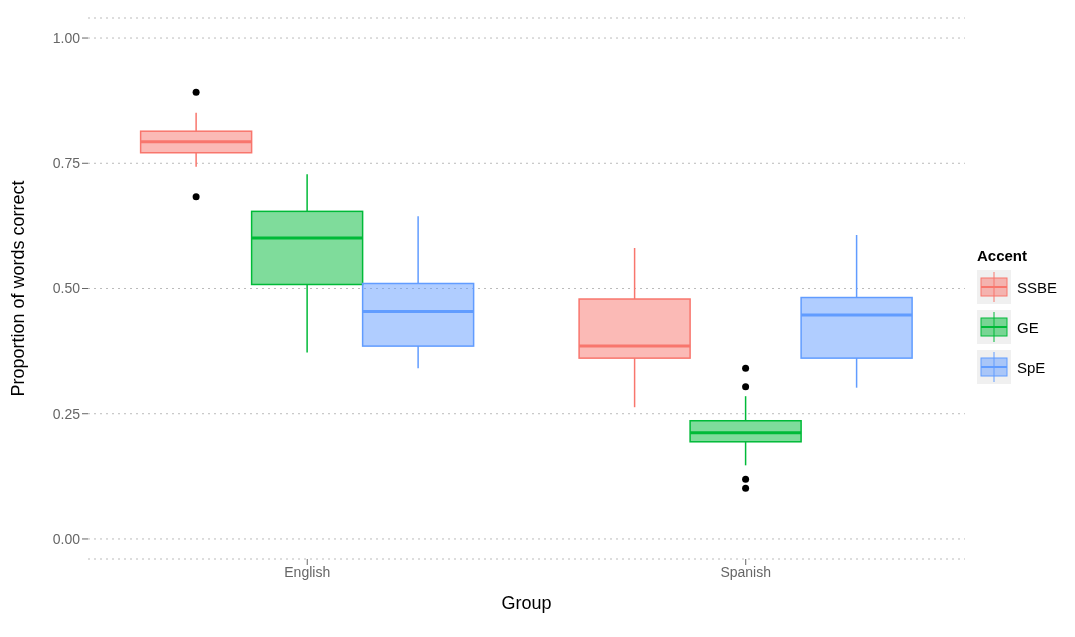 Image resolution: width=1075 pixels, height=637 pixels. Describe the element at coordinates (66, 538) in the screenshot. I see `y-tick-label: 0.00` at that location.